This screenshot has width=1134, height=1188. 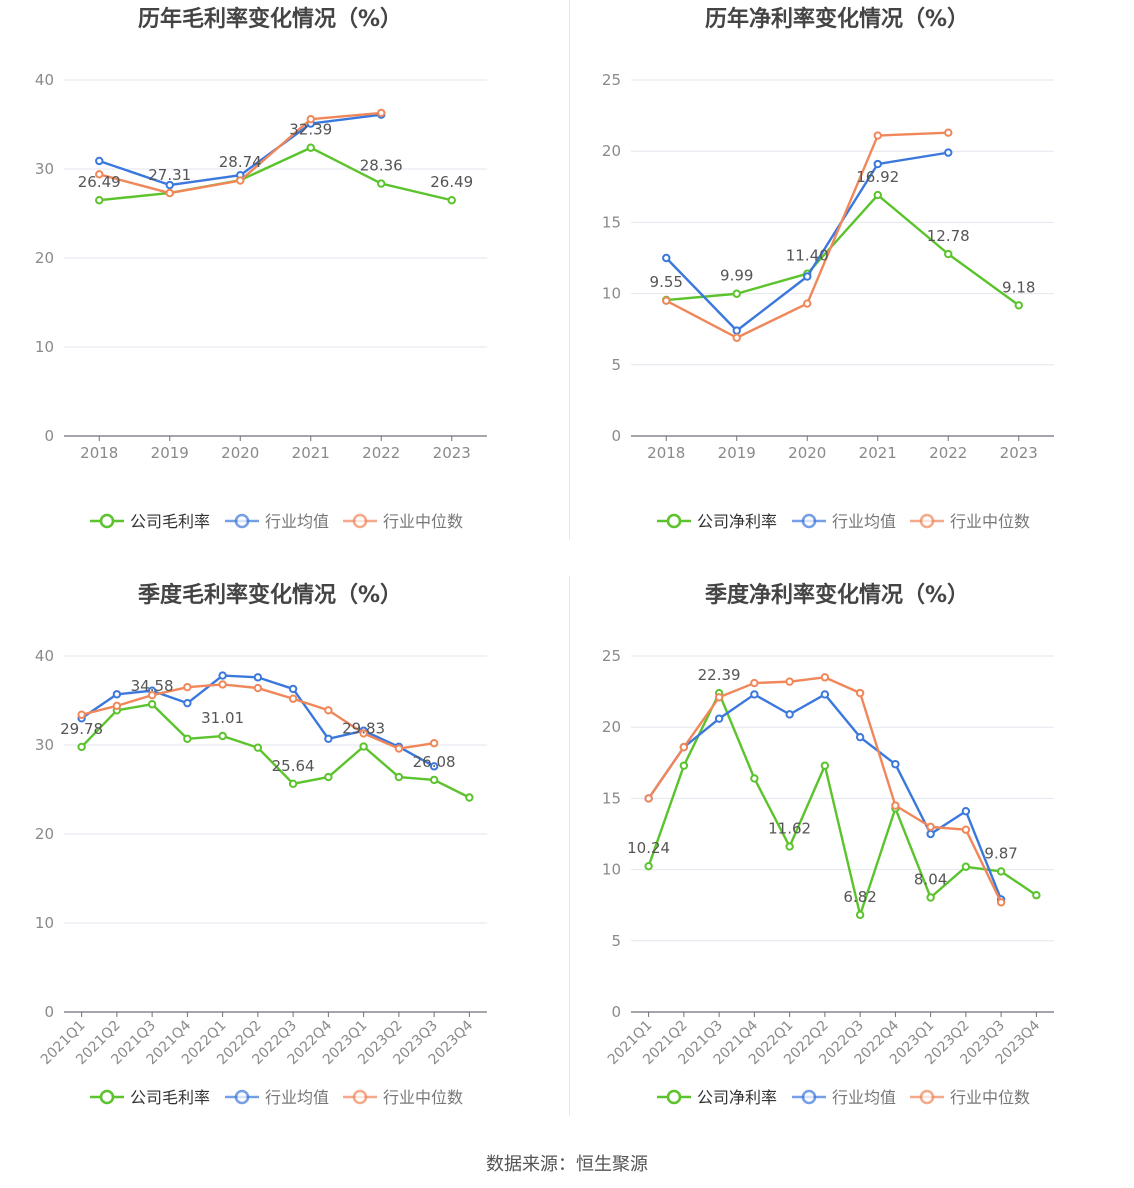 What do you see at coordinates (81, 729) in the screenshot?
I see `data-label: 29.78` at bounding box center [81, 729].